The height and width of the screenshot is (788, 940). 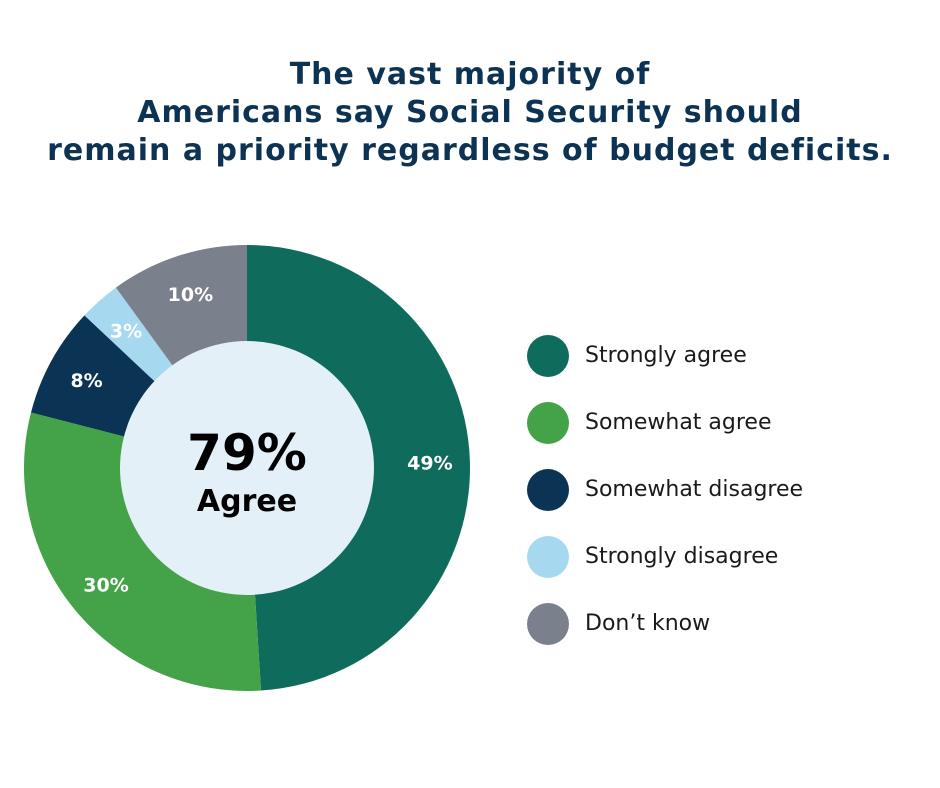 I want to click on slice-label-somewhat-disagree: 8%, so click(x=86, y=381).